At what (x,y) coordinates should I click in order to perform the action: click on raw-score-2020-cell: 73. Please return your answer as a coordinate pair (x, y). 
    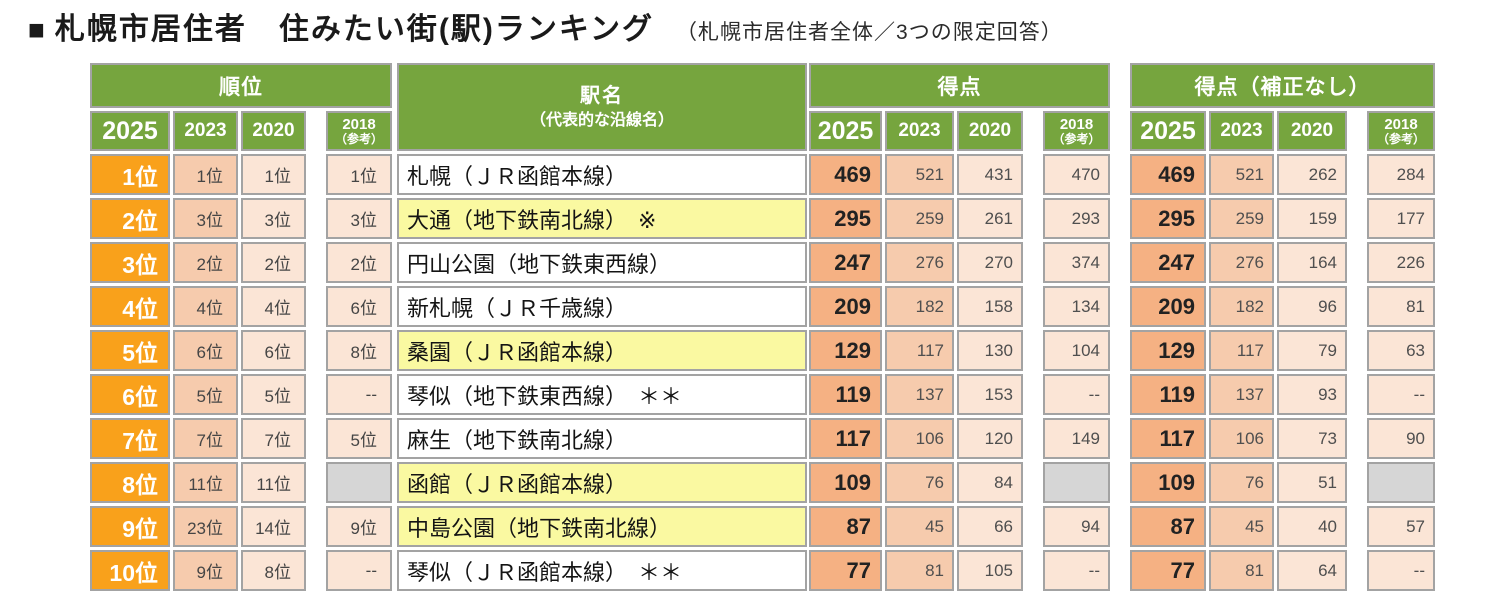
    Looking at the image, I should click on (1312, 438).